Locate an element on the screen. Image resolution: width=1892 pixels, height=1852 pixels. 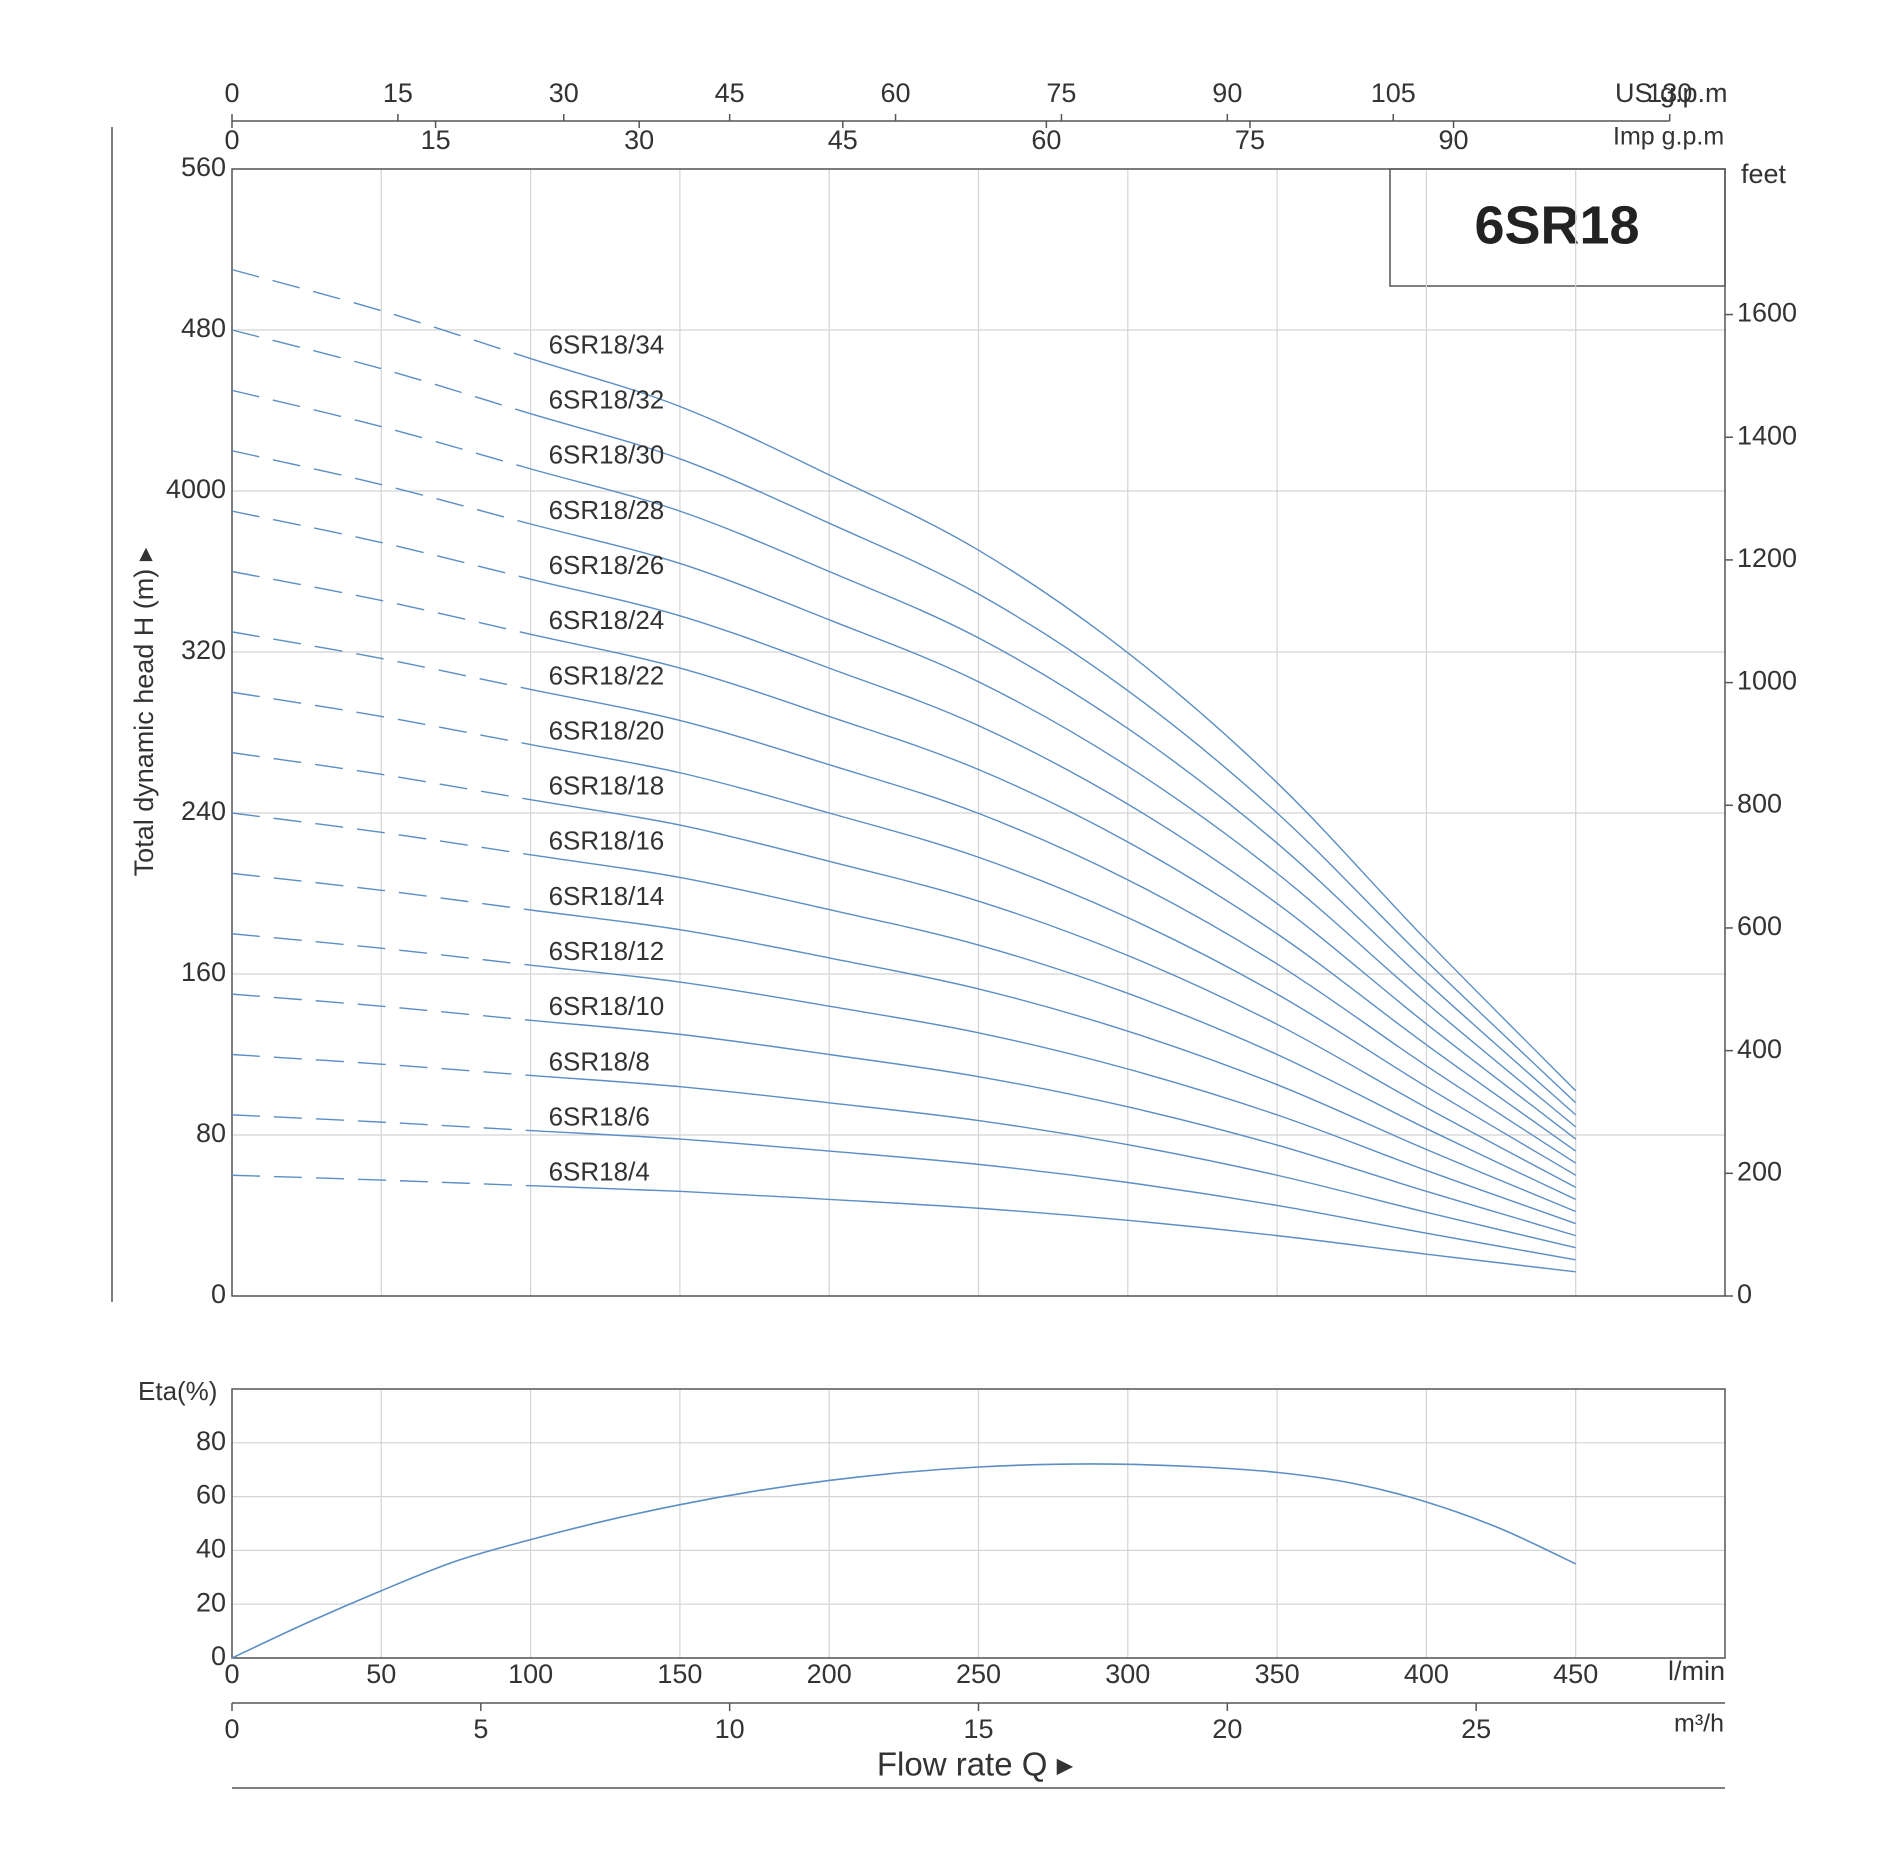
x-unit-label: l/min is located at coordinates (1696, 1671).